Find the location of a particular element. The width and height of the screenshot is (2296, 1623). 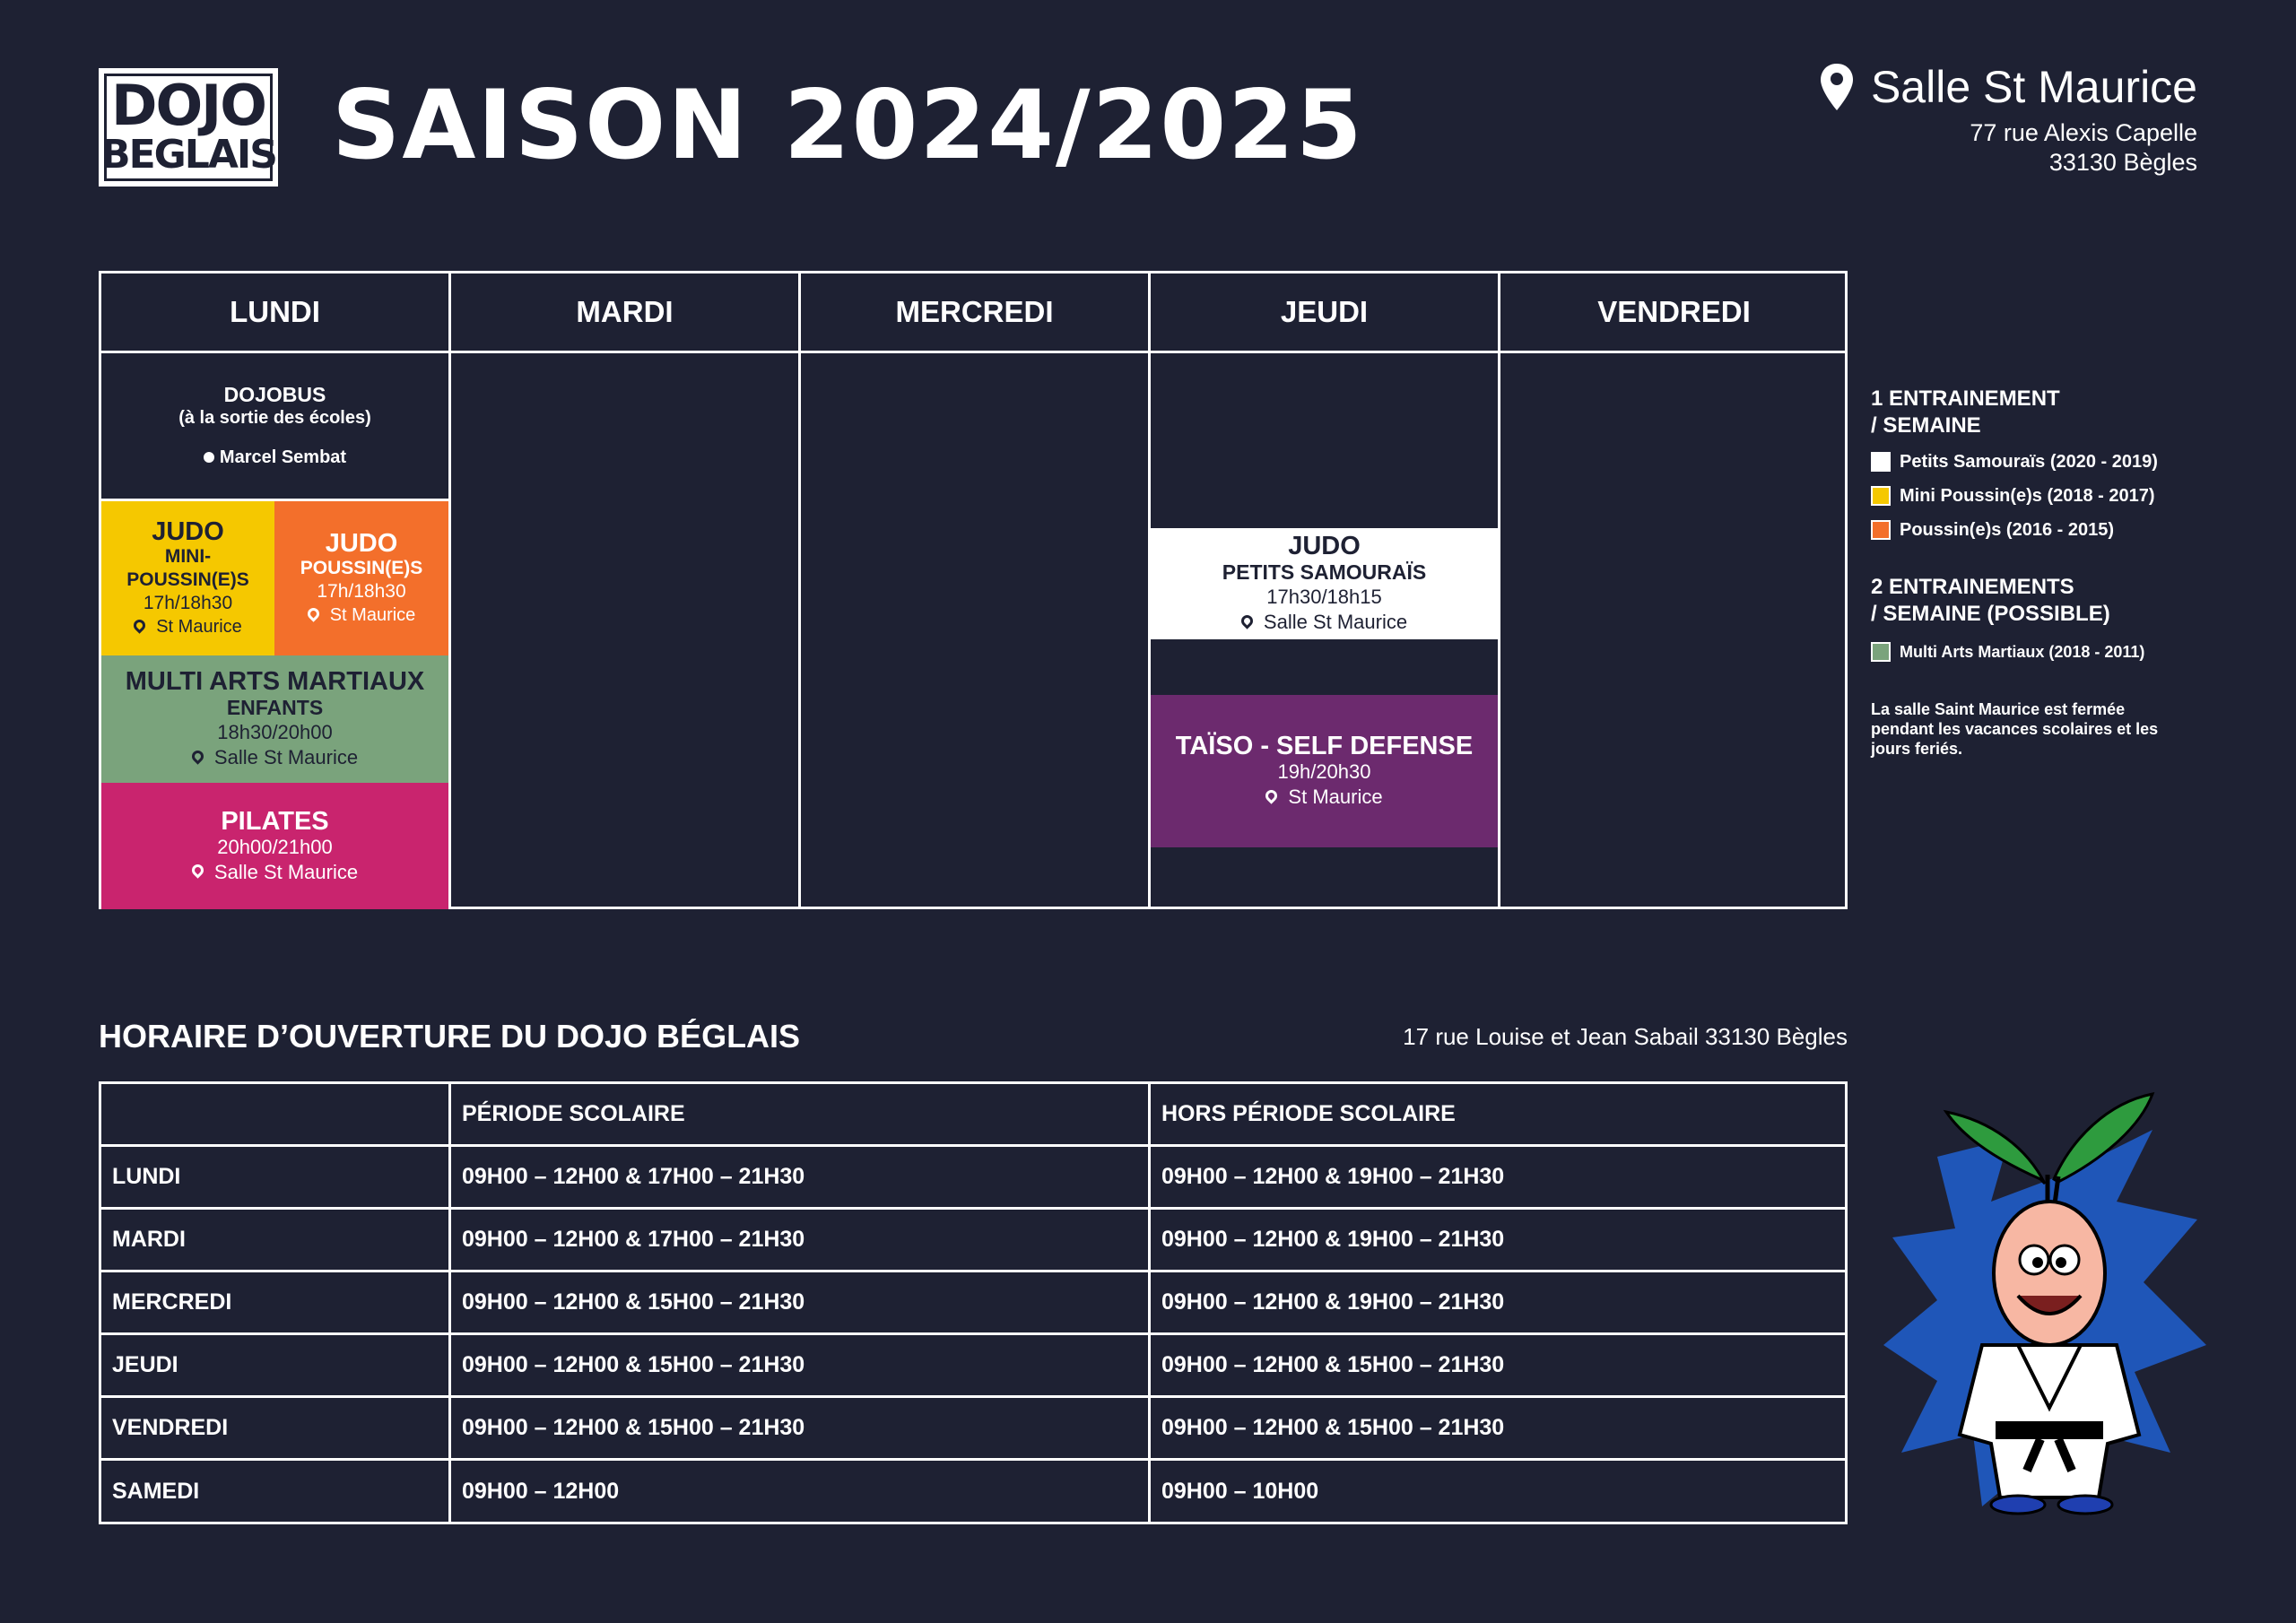

row-day: VENDREDI is located at coordinates (170, 1427).